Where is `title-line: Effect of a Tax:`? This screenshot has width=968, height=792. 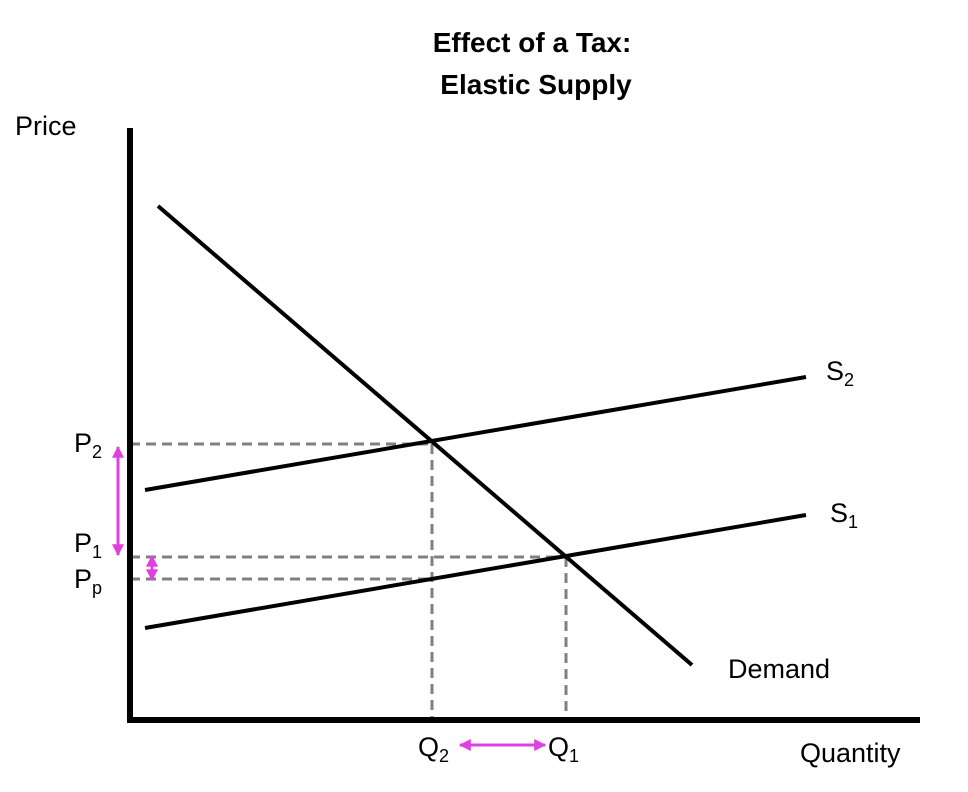 title-line: Effect of a Tax: is located at coordinates (532, 42).